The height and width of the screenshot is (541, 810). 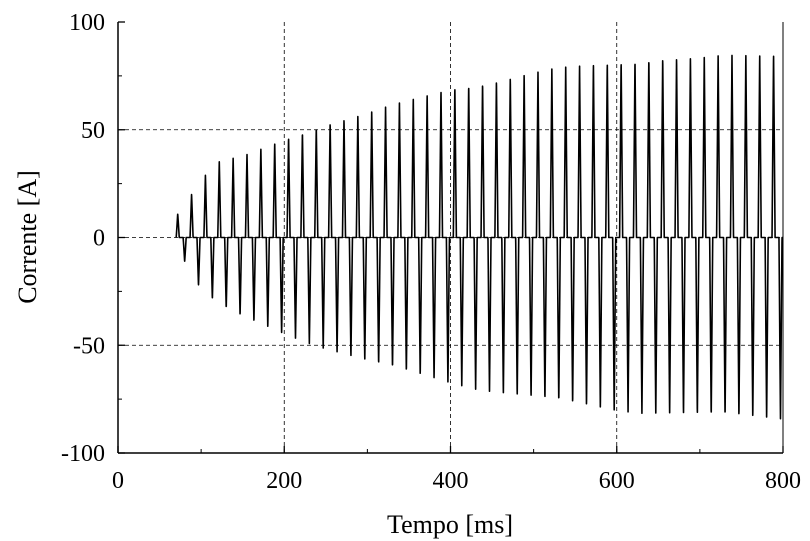 I want to click on y-tick-label: 0, so click(x=99, y=239).